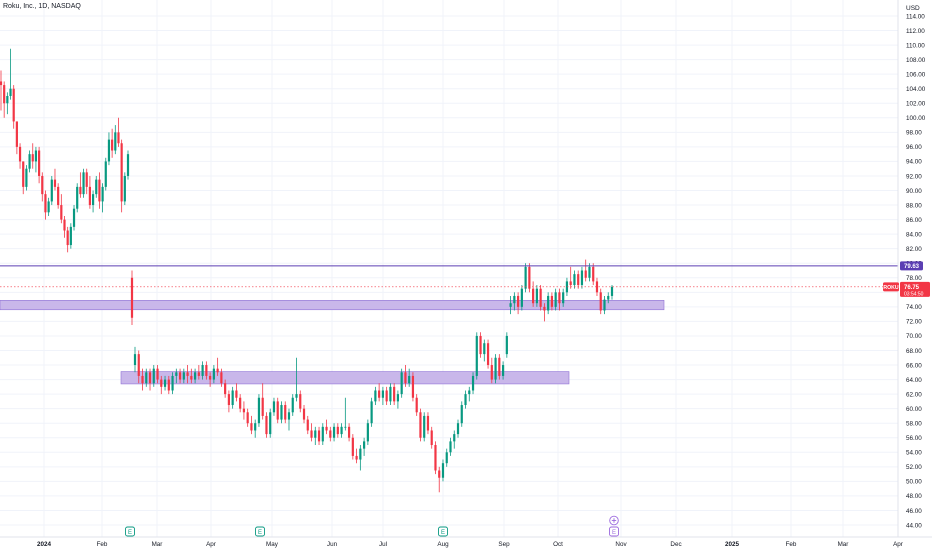 The height and width of the screenshot is (555, 932). I want to click on currency-label: USD, so click(913, 8).